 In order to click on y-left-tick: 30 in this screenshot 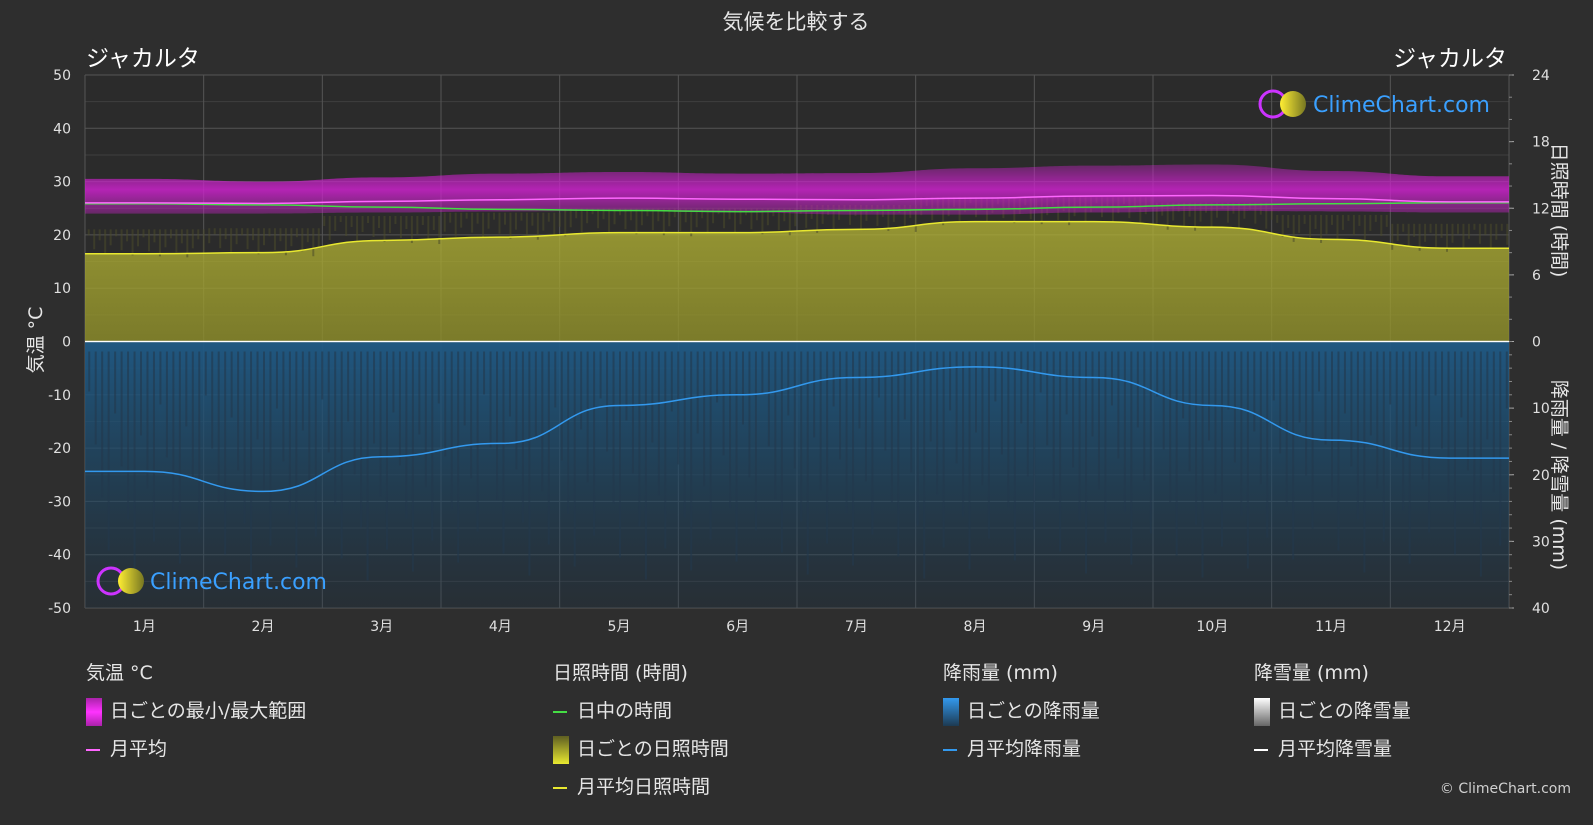, I will do `click(62, 183)`.